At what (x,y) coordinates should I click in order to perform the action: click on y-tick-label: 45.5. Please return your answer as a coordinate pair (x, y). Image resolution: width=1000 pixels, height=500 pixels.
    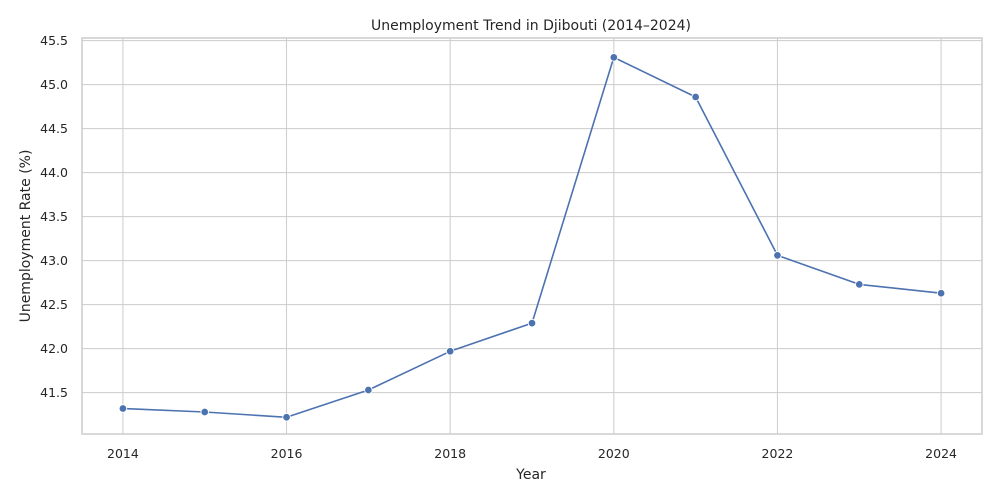
    Looking at the image, I should click on (54, 40).